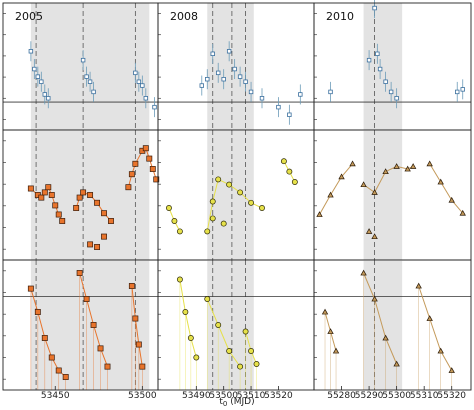  Describe the element at coordinates (29, 16) in the screenshot. I see `panel-title-2005: 2005` at that location.